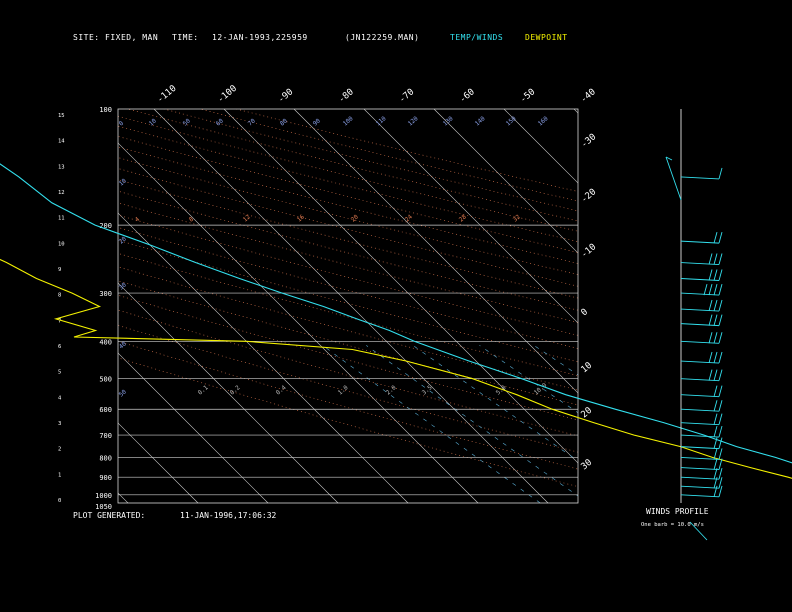 The image size is (792, 612). I want to click on top-mixing-label: 130, so click(448, 121).